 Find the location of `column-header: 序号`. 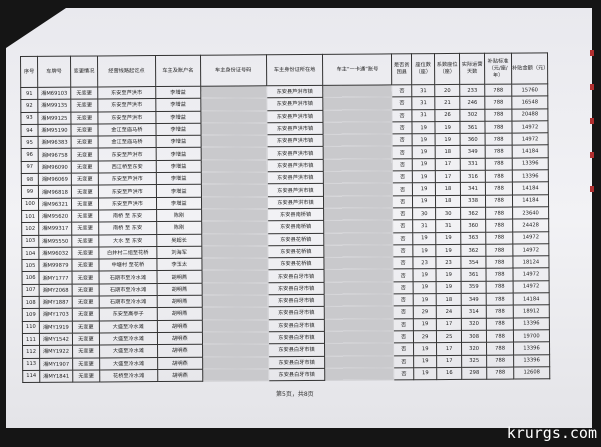

column-header: 序号 is located at coordinates (29, 72).